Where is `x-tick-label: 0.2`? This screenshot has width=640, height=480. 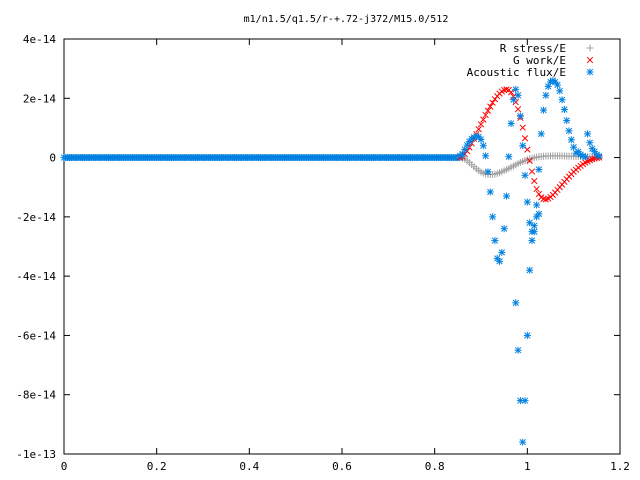 x-tick-label: 0.2 is located at coordinates (157, 466).